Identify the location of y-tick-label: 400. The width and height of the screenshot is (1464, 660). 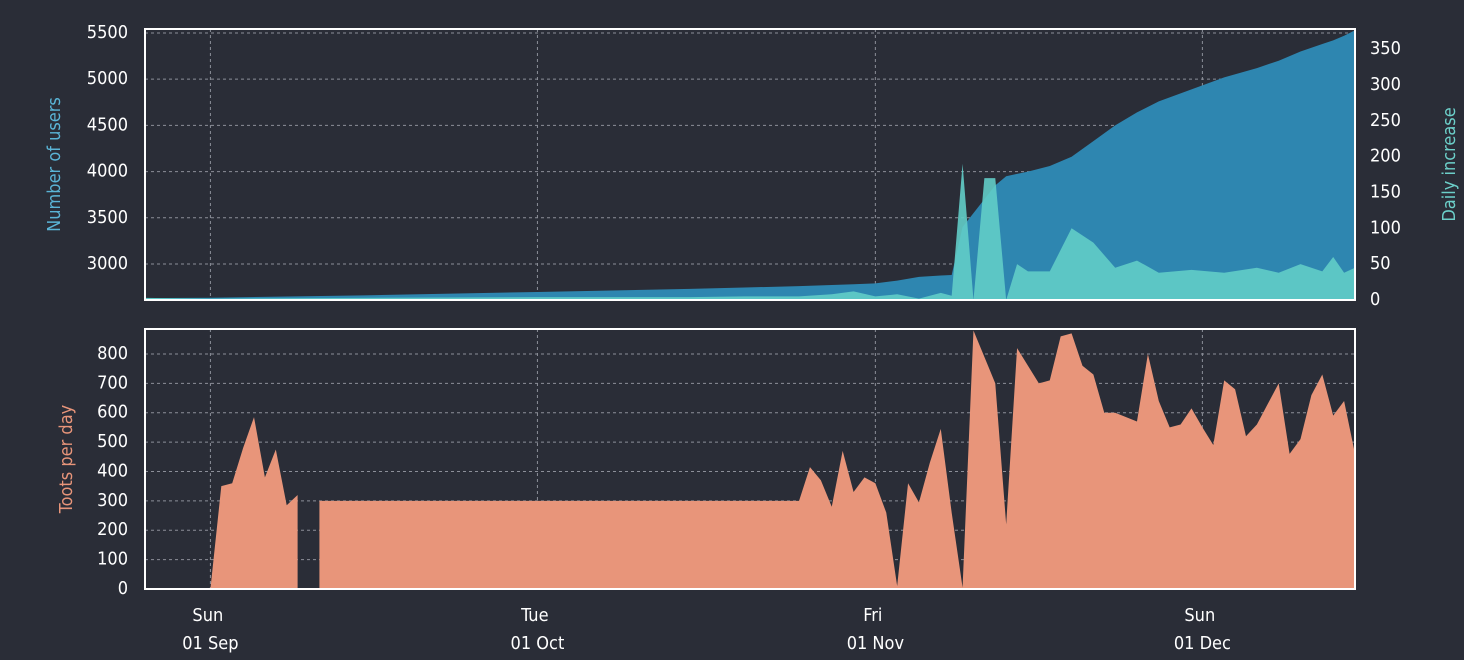
(112, 470).